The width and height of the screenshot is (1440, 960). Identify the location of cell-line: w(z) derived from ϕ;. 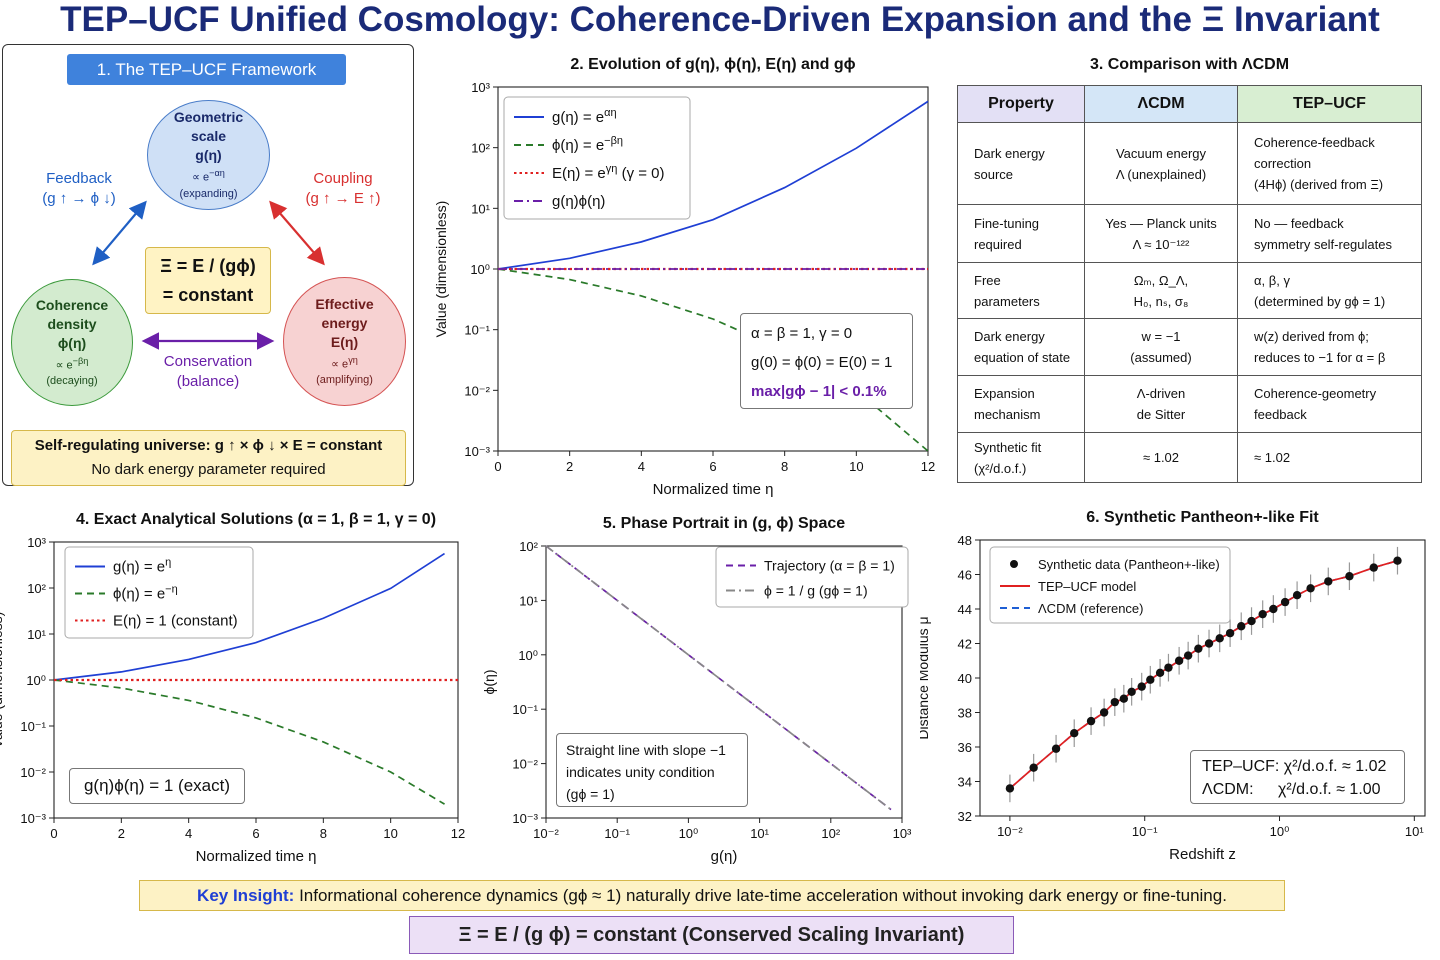
(1311, 336).